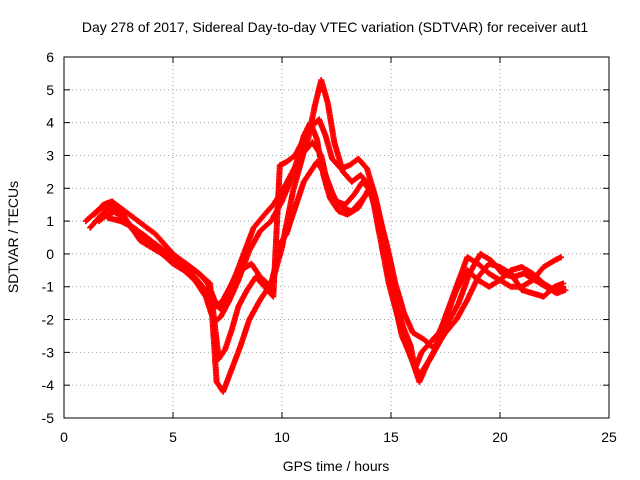  Describe the element at coordinates (609, 437) in the screenshot. I see `x-tick-label: 25` at that location.